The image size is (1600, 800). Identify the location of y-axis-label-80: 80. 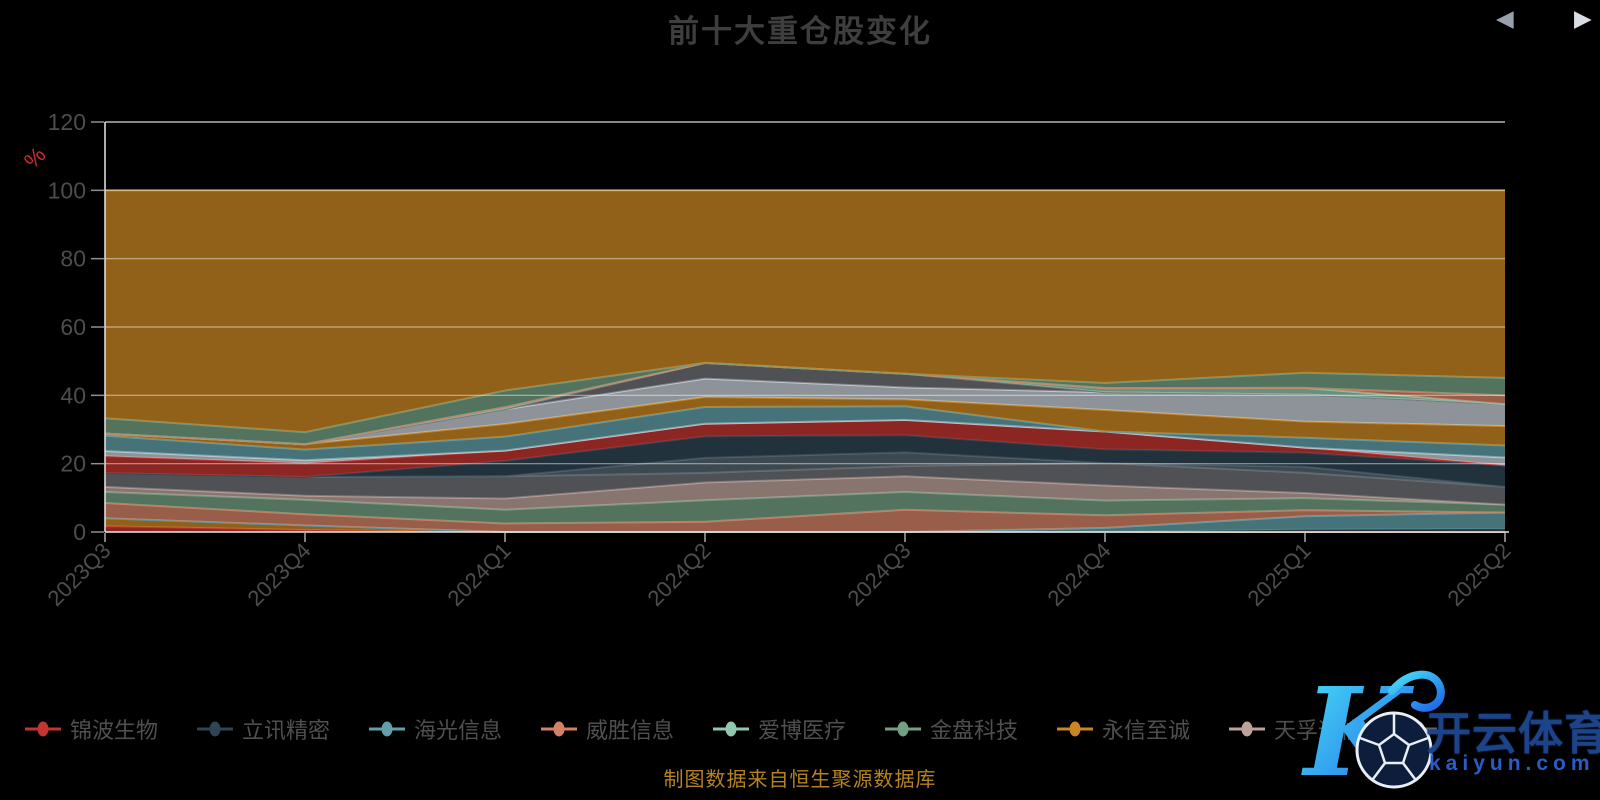
(73, 259).